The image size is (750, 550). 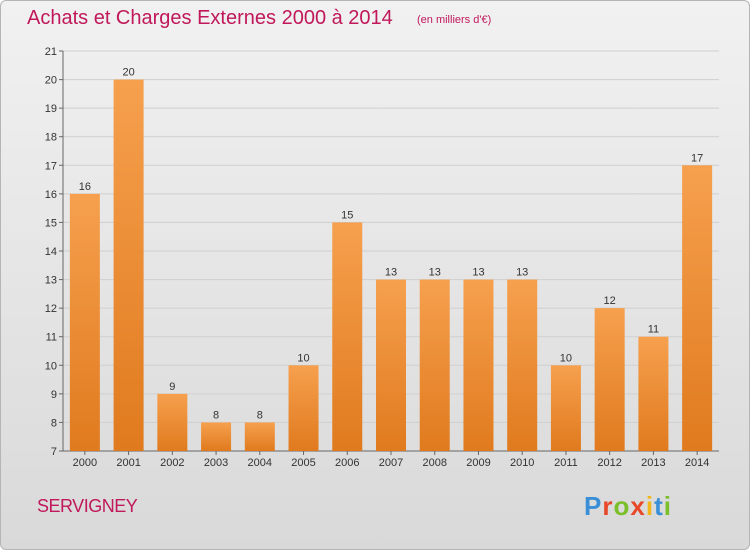 What do you see at coordinates (478, 365) in the screenshot?
I see `bar-2009` at bounding box center [478, 365].